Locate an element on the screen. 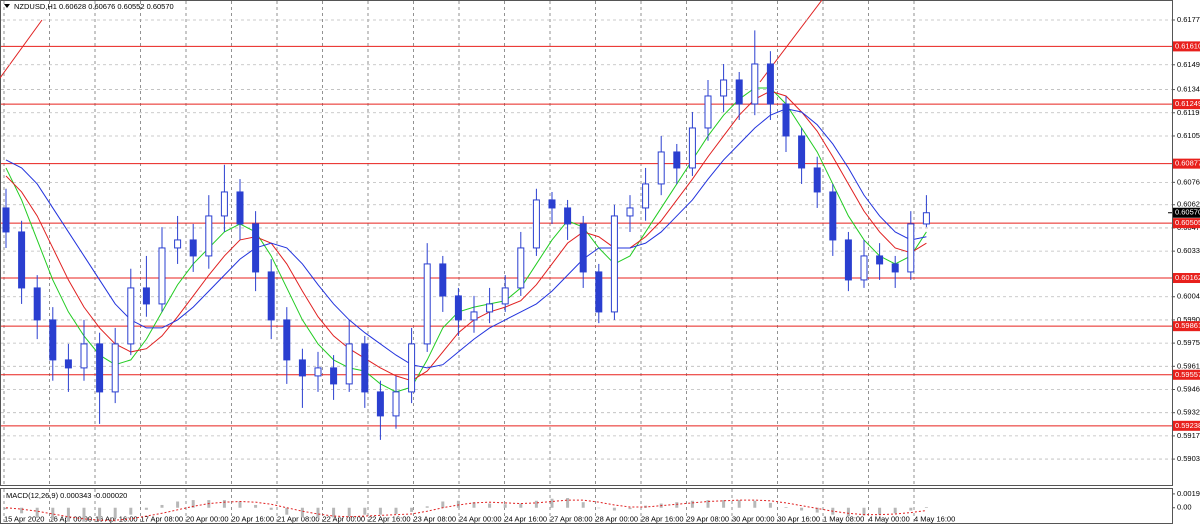 The height and width of the screenshot is (527, 1200). x-tick-label: 27 Apr 08:00 is located at coordinates (571, 518).